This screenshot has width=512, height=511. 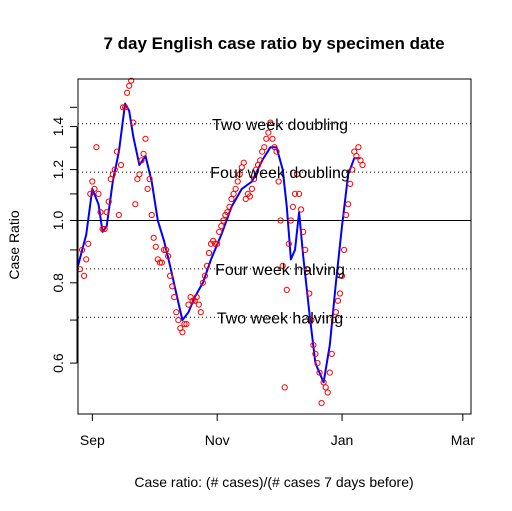 I want to click on reference-line-label: Two week halving, so click(x=280, y=318).